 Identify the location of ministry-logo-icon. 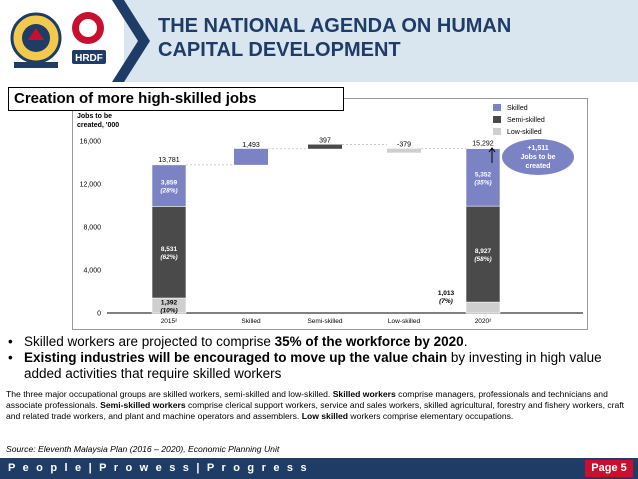
(36, 40).